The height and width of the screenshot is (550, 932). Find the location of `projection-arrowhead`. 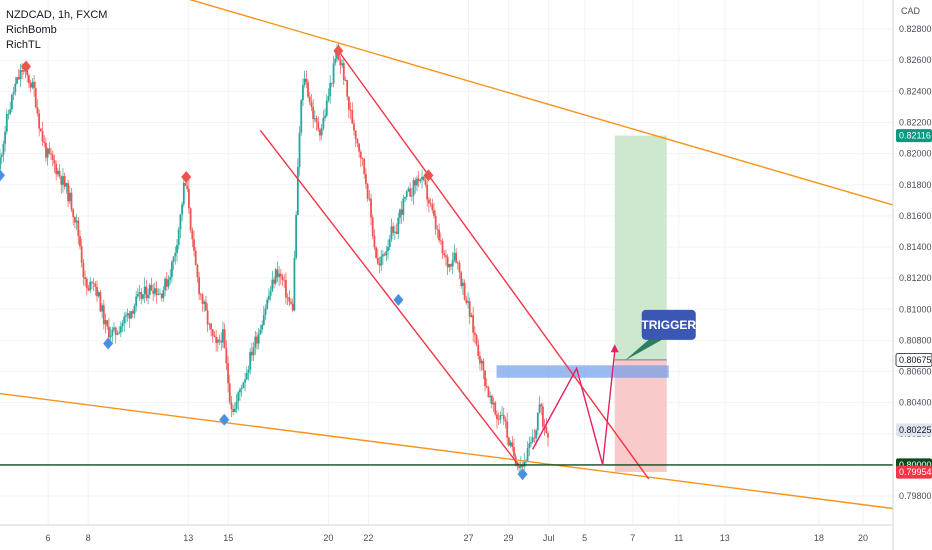

projection-arrowhead is located at coordinates (614, 348).